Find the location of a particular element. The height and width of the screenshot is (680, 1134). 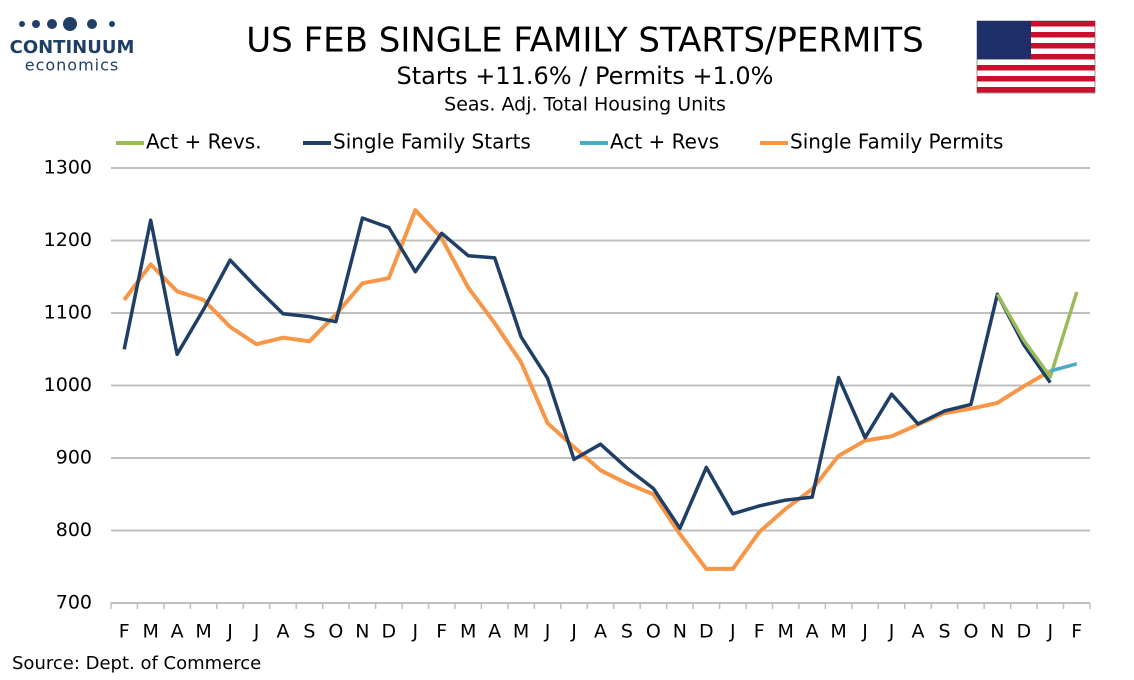

y-tick-label: 800 is located at coordinates (74, 530).